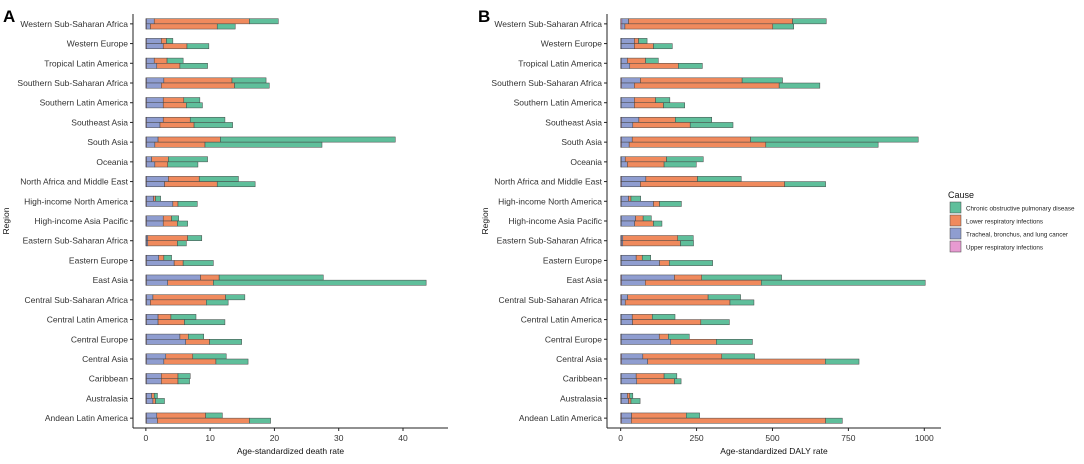  Describe the element at coordinates (581, 398) in the screenshot. I see `y-tick-label-australasia: Australasia` at that location.